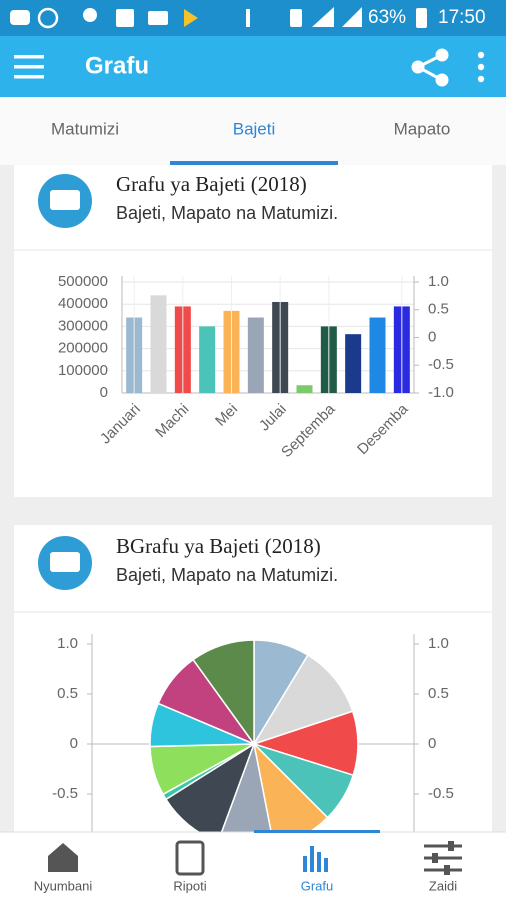  I want to click on nav-label: Ripoti, so click(189, 885).